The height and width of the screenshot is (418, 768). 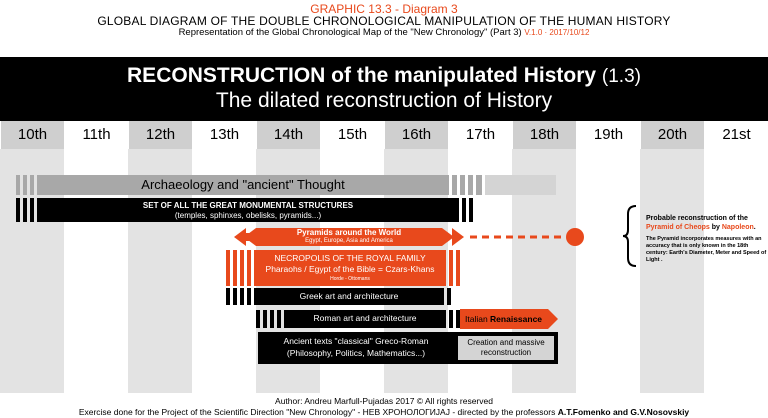 I want to click on creation-box: Creation and massive reconstruction, so click(x=506, y=348).